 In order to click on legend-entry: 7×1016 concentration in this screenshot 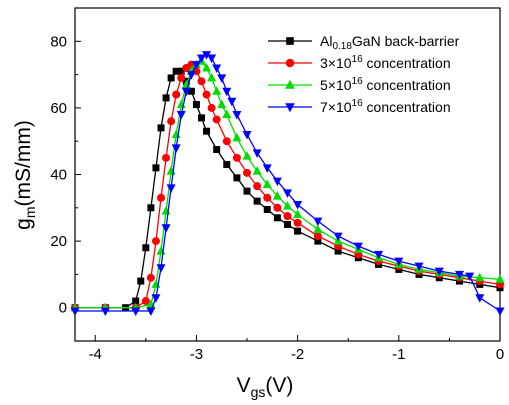, I will do `click(359, 106)`.